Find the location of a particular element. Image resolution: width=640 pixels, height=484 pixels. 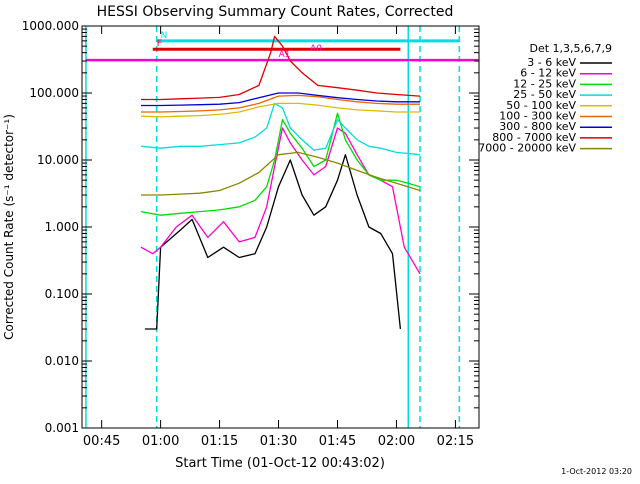

legend-header: Det 1,3,5,6,7,9 is located at coordinates (570, 48).